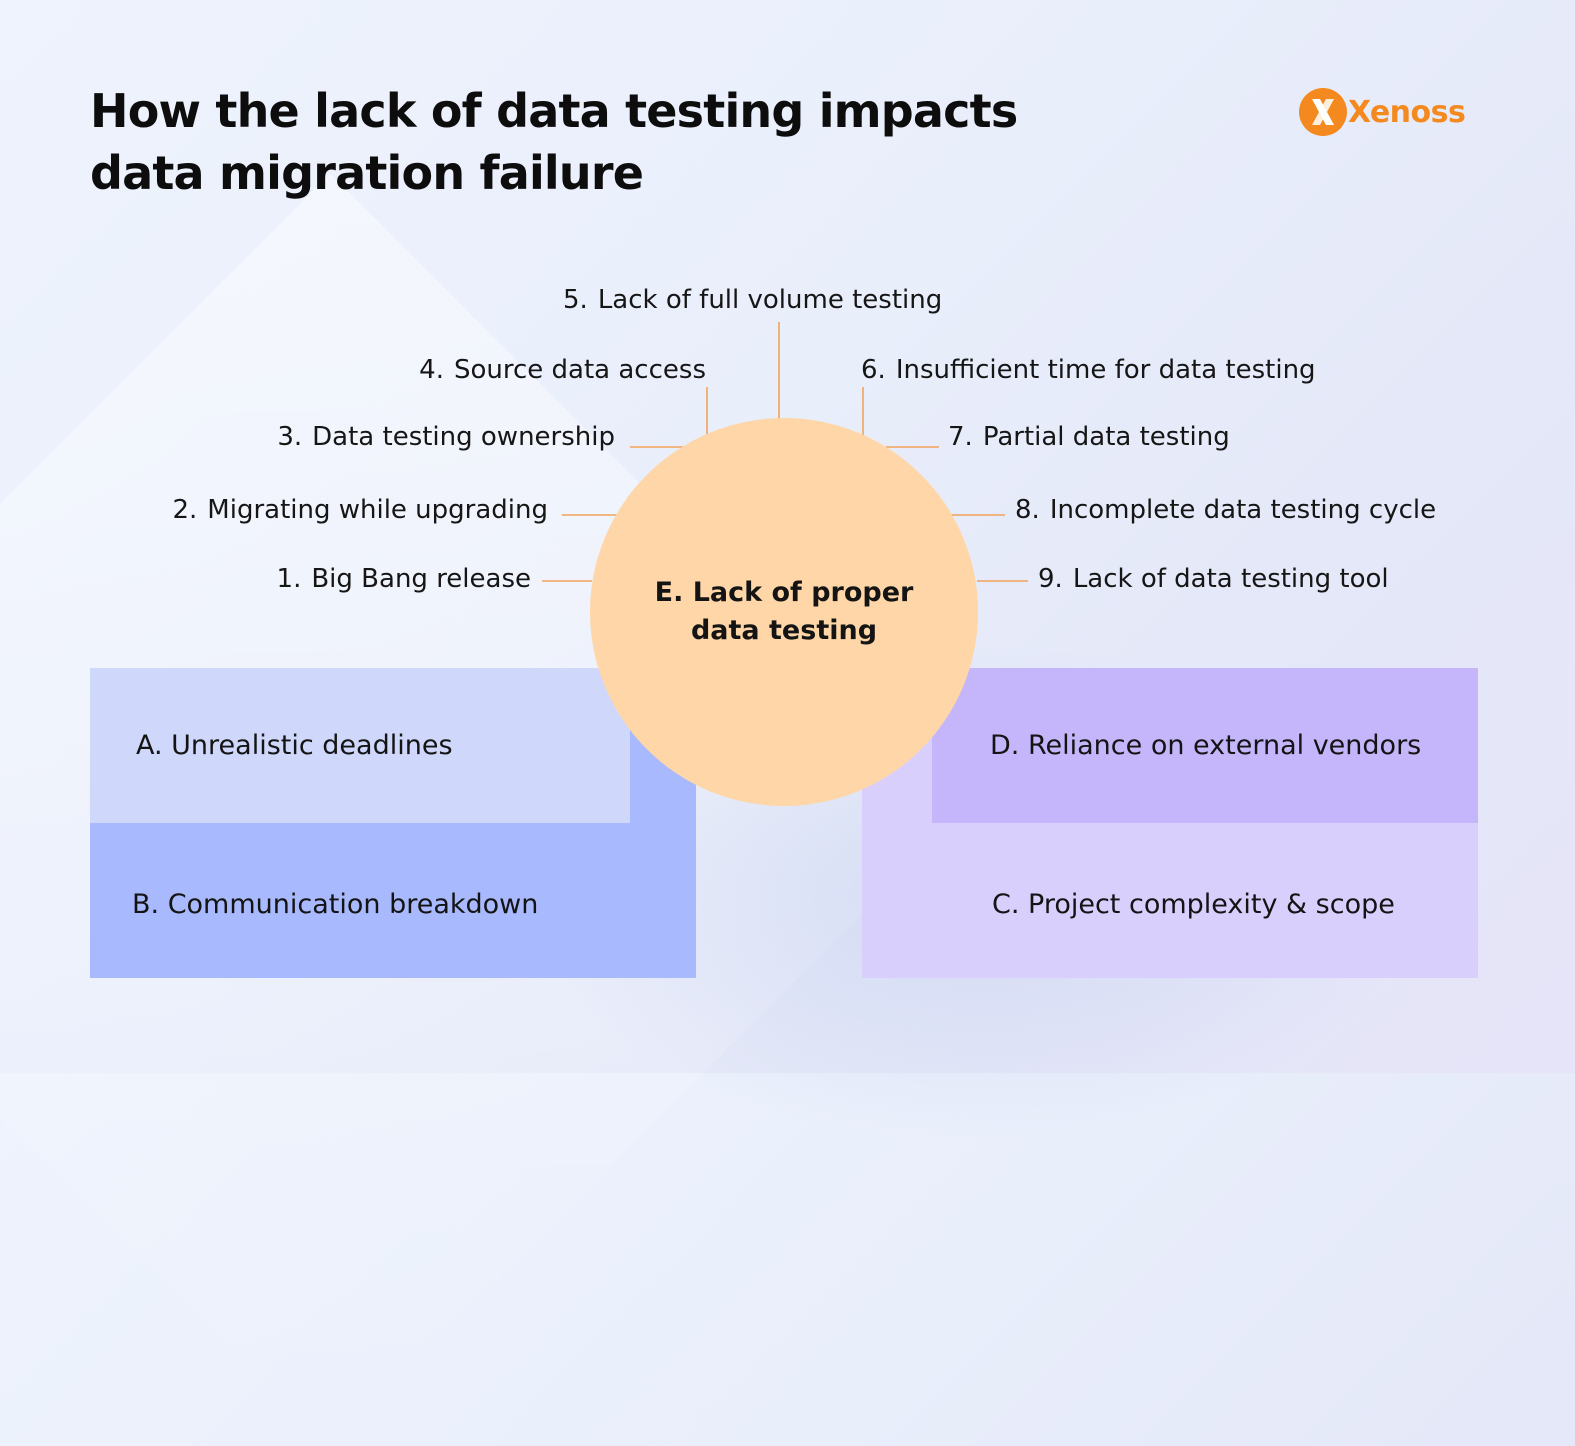  Describe the element at coordinates (1226, 510) in the screenshot. I see `factor-label-8: 8. Incomplete data testing cycle` at that location.